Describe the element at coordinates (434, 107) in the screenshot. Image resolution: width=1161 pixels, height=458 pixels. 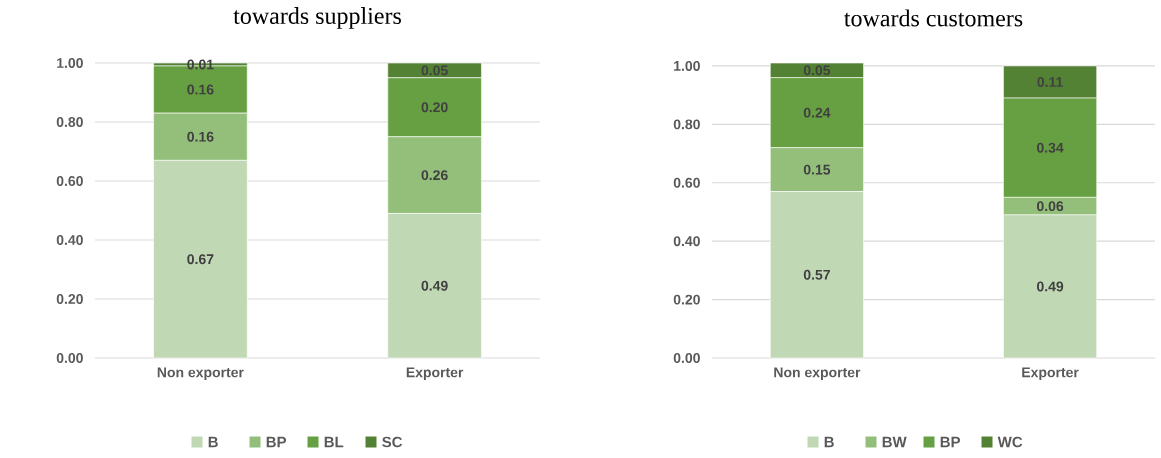
I see `data-label: 0.20` at that location.